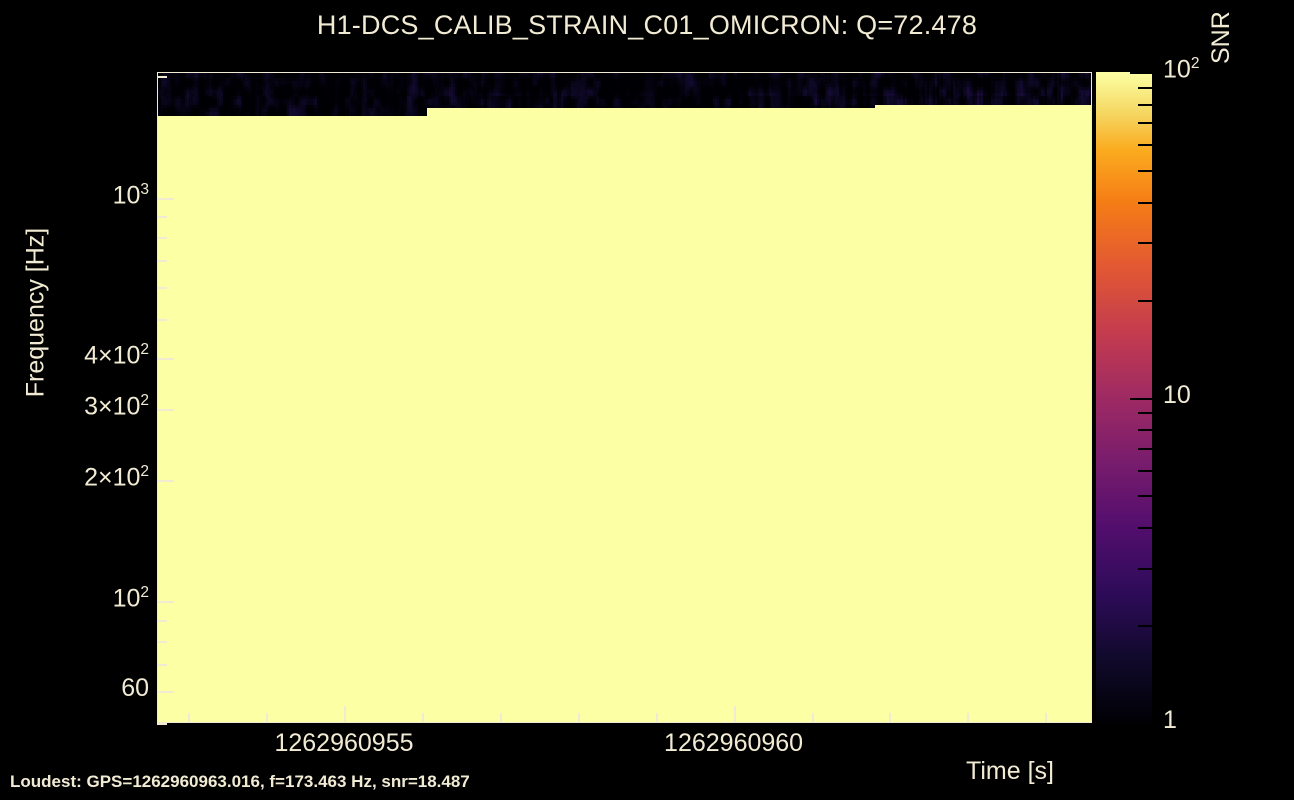  What do you see at coordinates (116, 406) in the screenshot?
I see `y-tick-label: 3×10²` at bounding box center [116, 406].